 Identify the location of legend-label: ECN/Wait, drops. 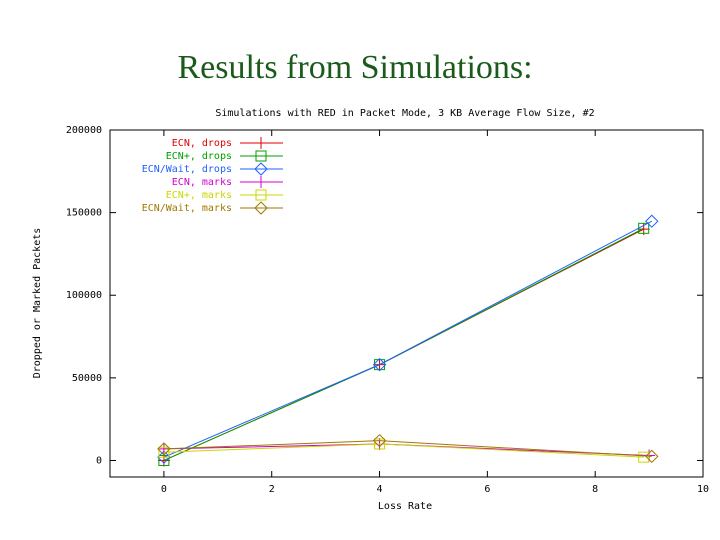
(187, 169).